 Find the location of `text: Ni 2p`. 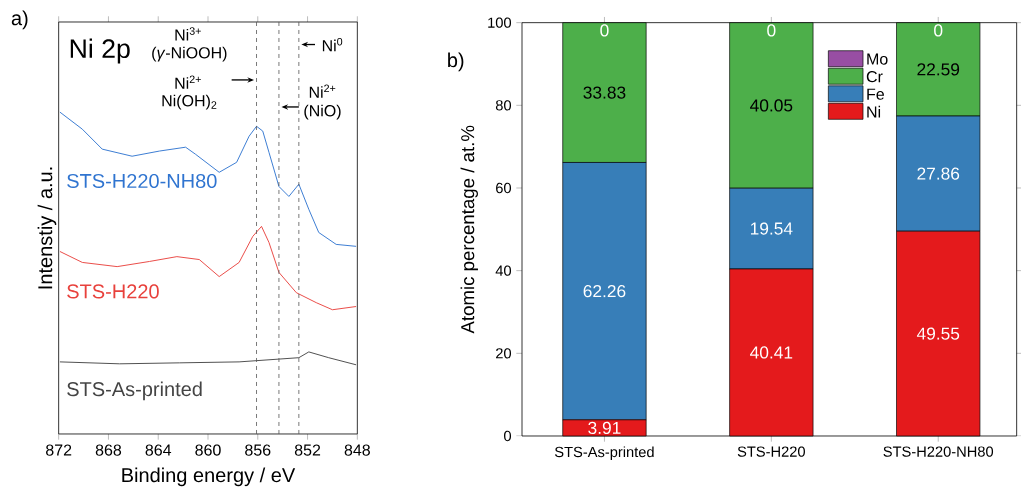

text: Ni 2p is located at coordinates (100, 51).